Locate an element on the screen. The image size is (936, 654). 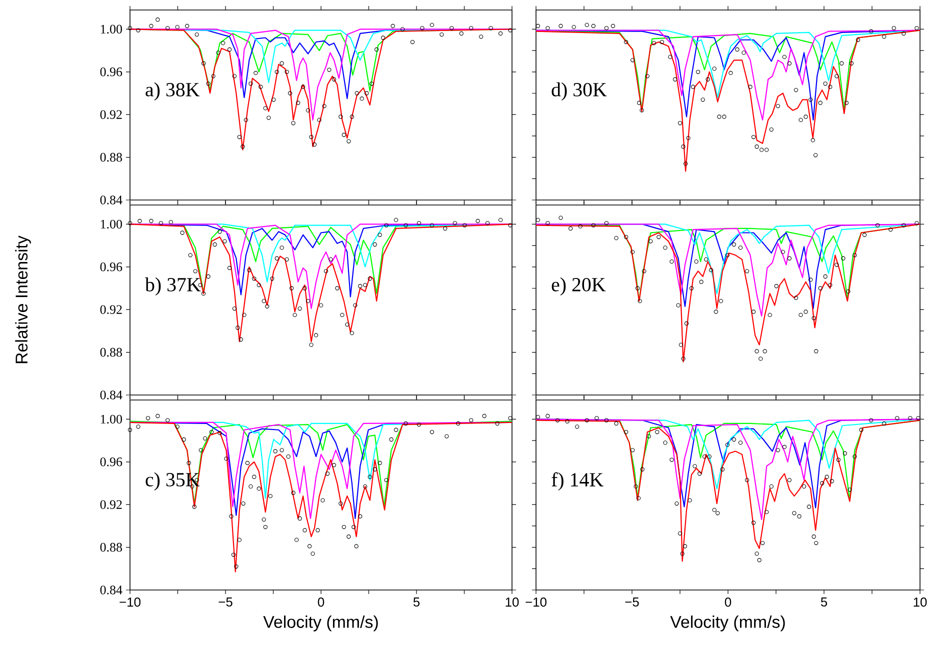
x-tick-label: 5 is located at coordinates (824, 602).